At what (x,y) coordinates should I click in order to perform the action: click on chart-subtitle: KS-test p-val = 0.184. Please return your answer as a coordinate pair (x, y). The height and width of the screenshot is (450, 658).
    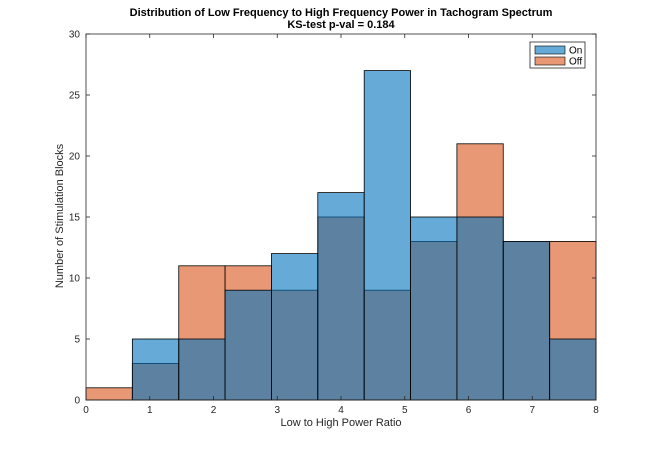
    Looking at the image, I should click on (341, 25).